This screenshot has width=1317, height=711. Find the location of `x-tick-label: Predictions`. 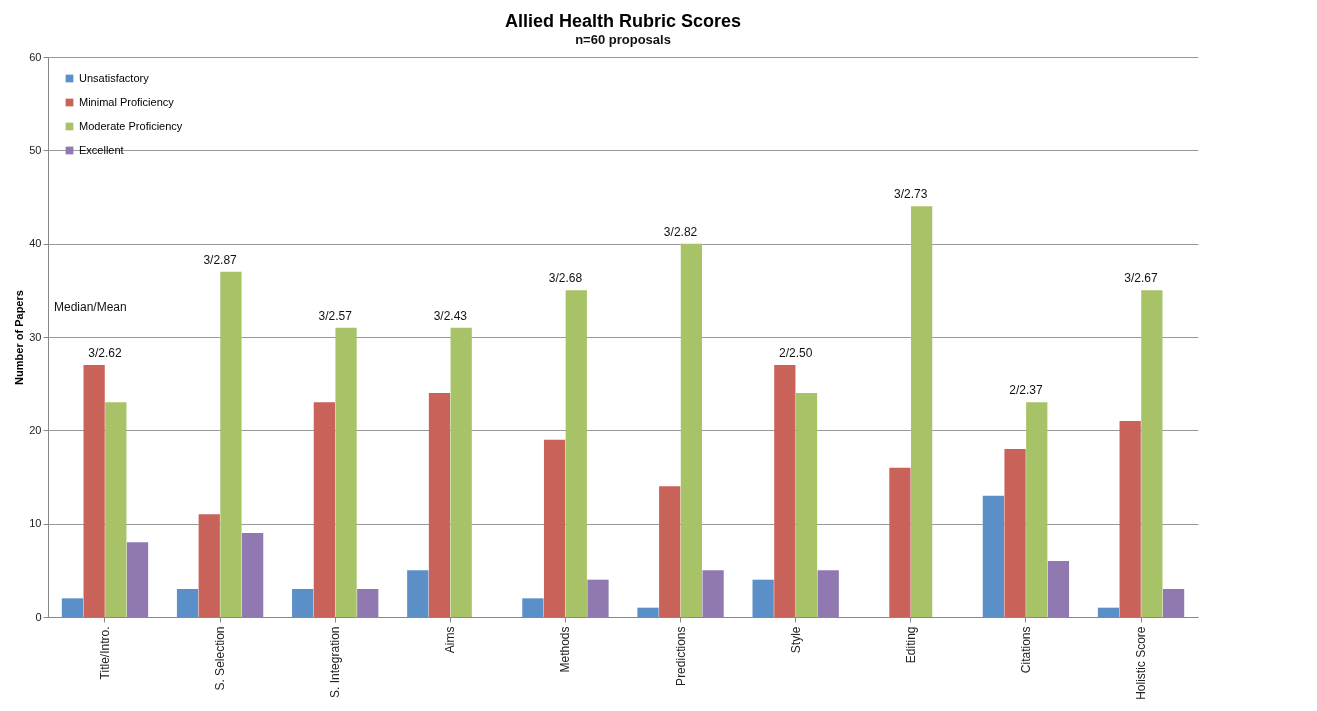

x-tick-label: Predictions is located at coordinates (680, 656).